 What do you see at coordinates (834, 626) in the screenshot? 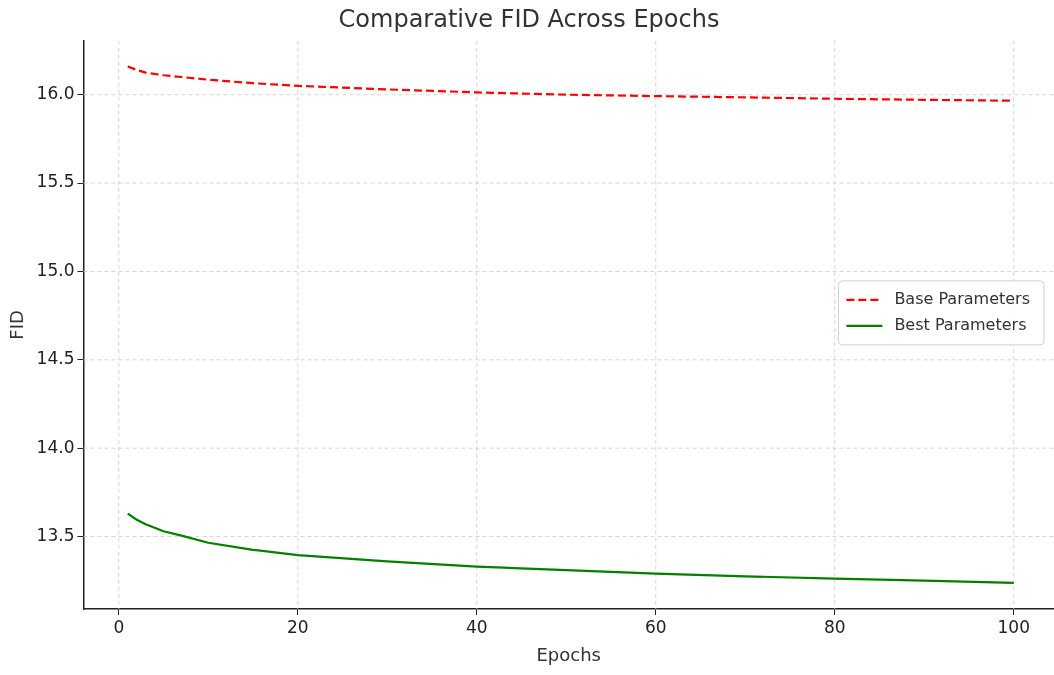
I see `x-tick-label: 80` at bounding box center [834, 626].